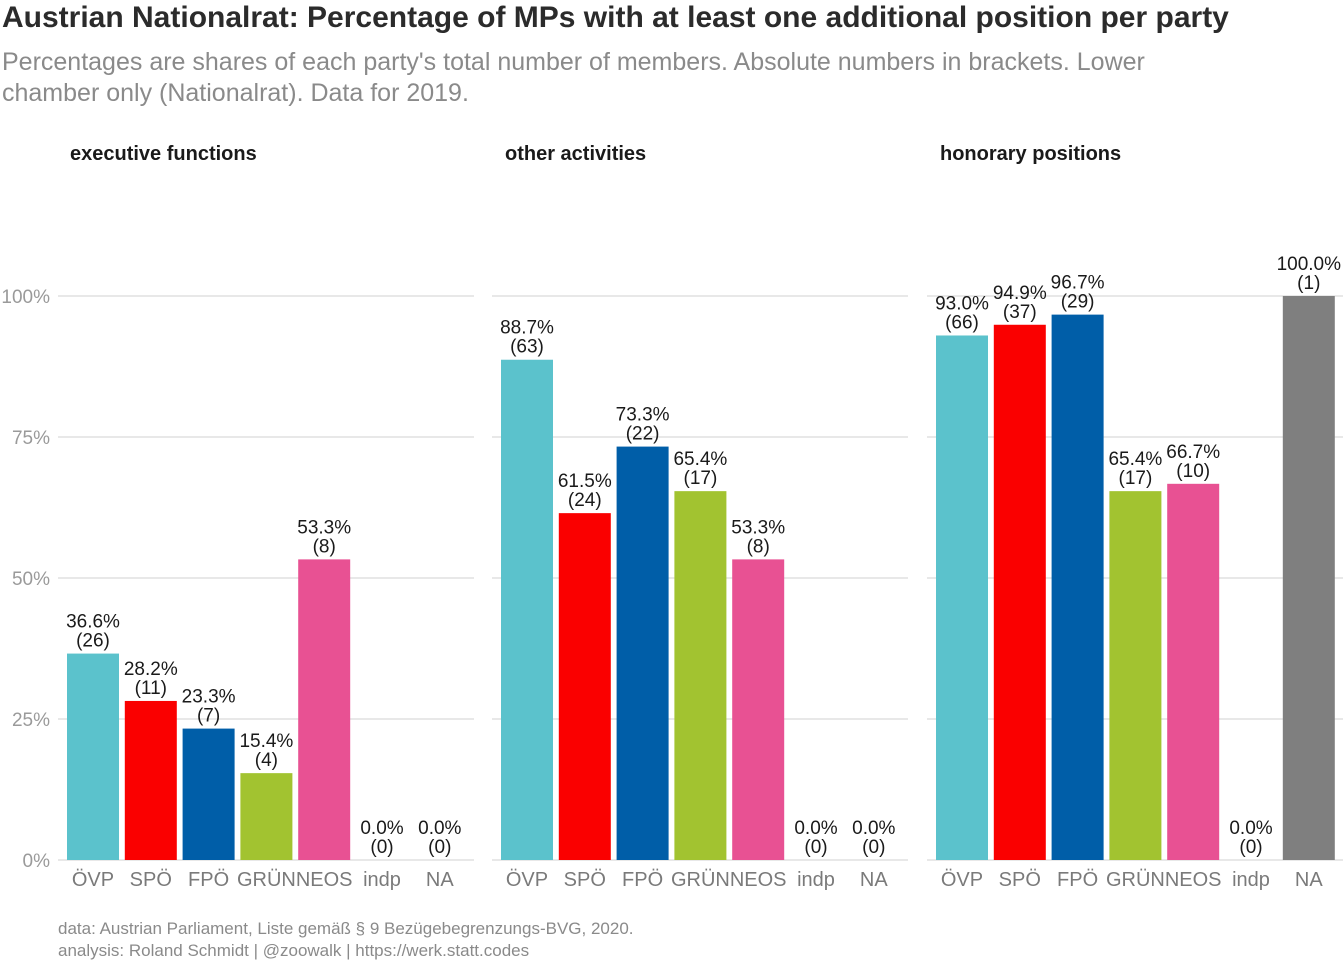 This screenshot has height=960, width=1344. What do you see at coordinates (208, 716) in the screenshot?
I see `bar-count-label: (7)` at bounding box center [208, 716].